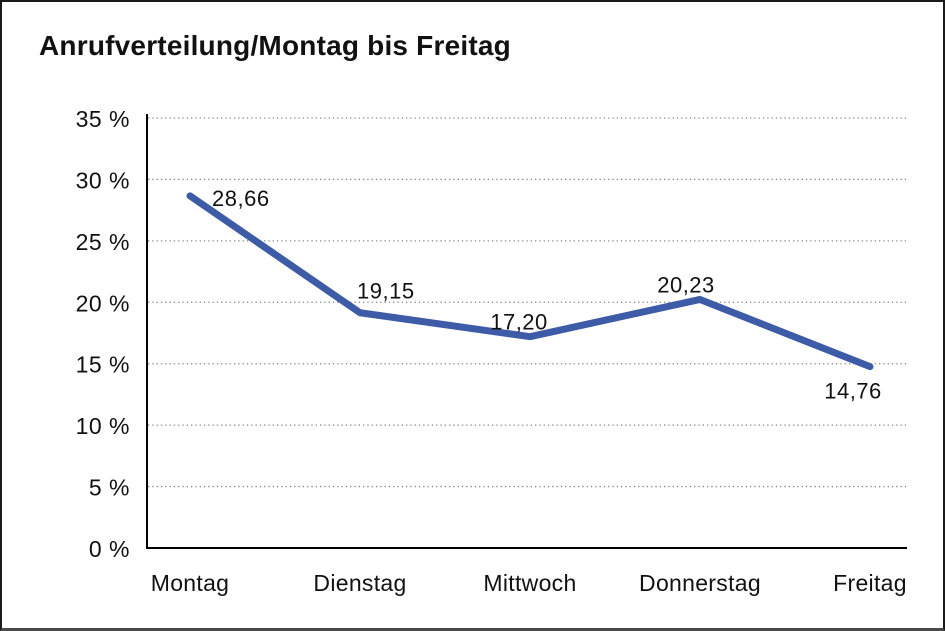 The image size is (945, 631). What do you see at coordinates (519, 322) in the screenshot?
I see `data-point-label: 17,20` at bounding box center [519, 322].